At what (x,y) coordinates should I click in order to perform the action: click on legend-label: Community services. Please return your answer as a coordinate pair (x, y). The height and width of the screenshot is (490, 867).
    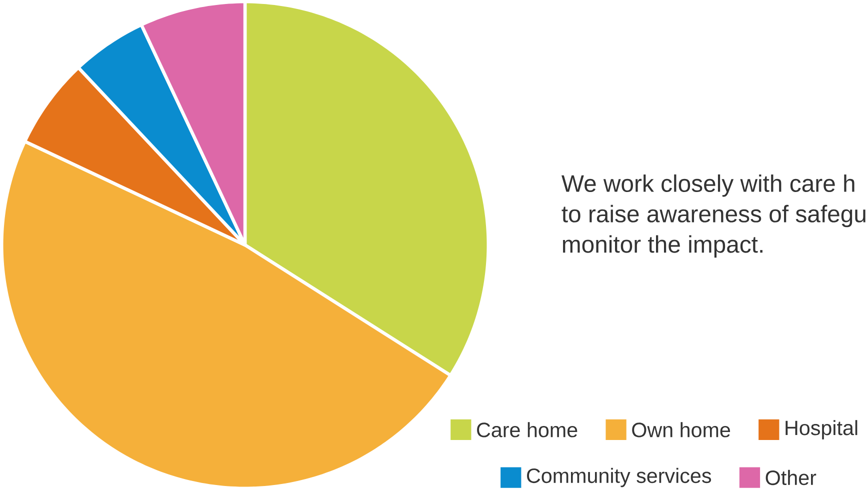
    Looking at the image, I should click on (619, 478).